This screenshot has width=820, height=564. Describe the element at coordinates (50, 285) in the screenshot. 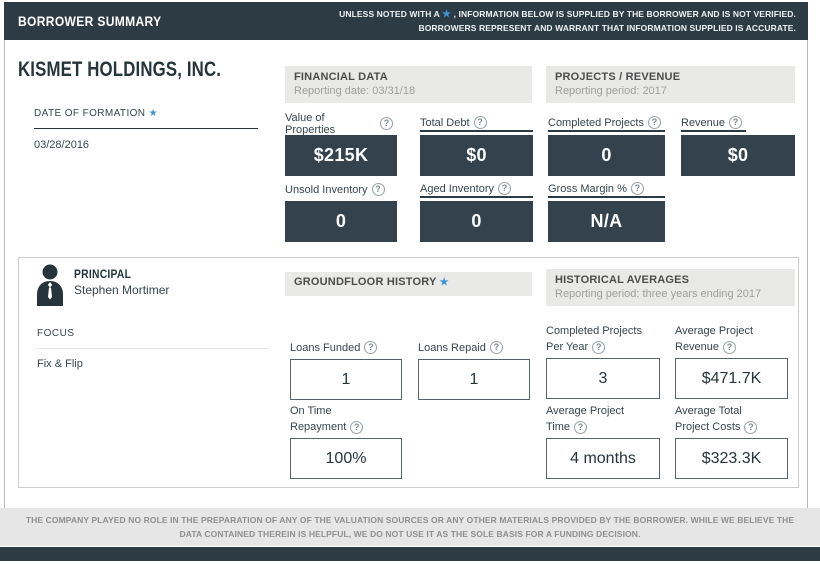

I see `principal-icon` at that location.